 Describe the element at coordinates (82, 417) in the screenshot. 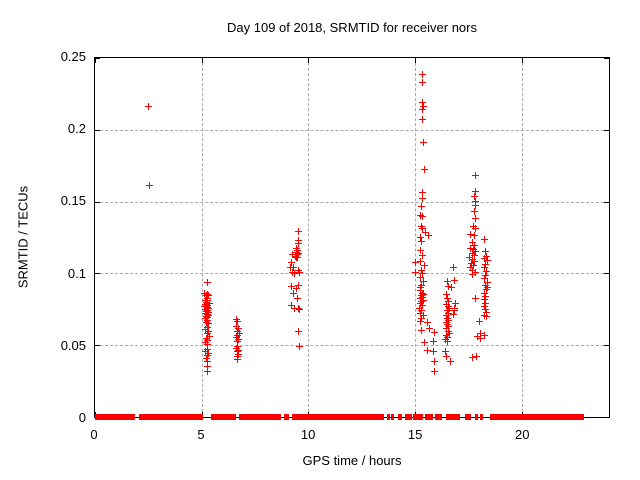

I see `y-tick-label: 0` at that location.